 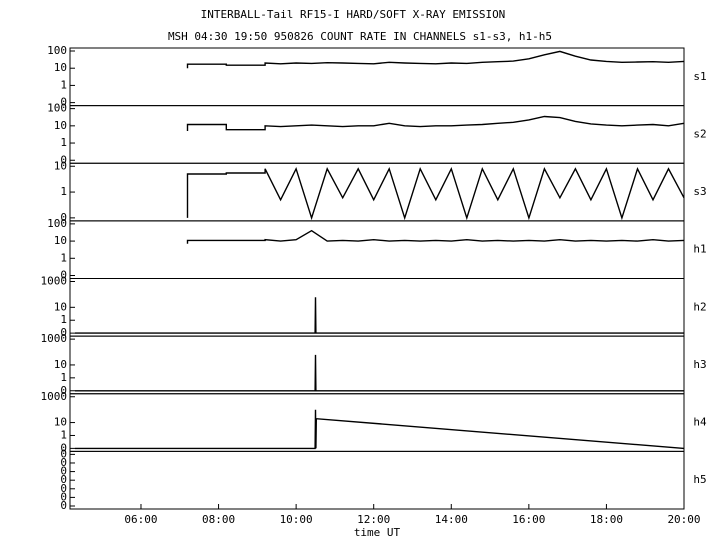 I want to click on x-tick-label: 12:00, so click(x=373, y=519).